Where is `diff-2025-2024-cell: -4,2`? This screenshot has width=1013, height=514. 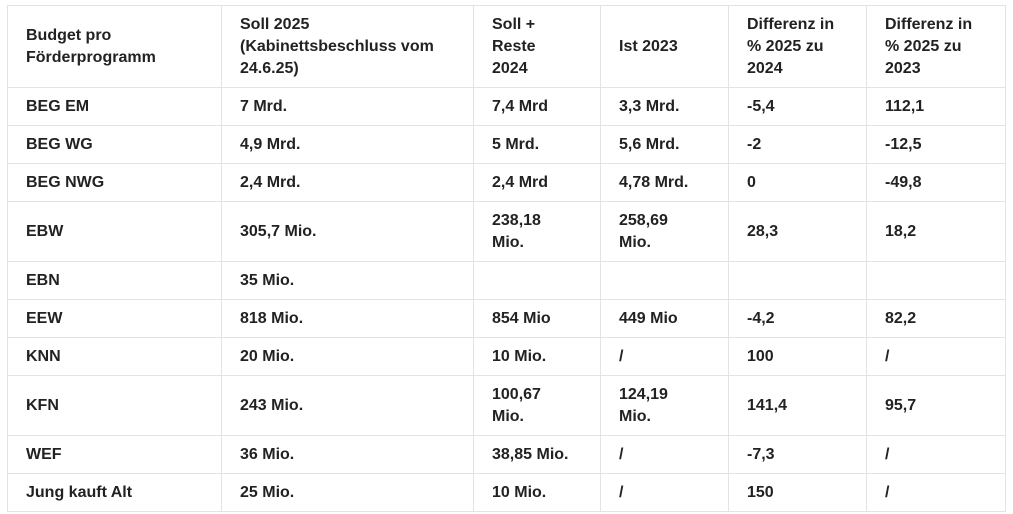
diff-2025-2024-cell: -4,2 is located at coordinates (797, 318).